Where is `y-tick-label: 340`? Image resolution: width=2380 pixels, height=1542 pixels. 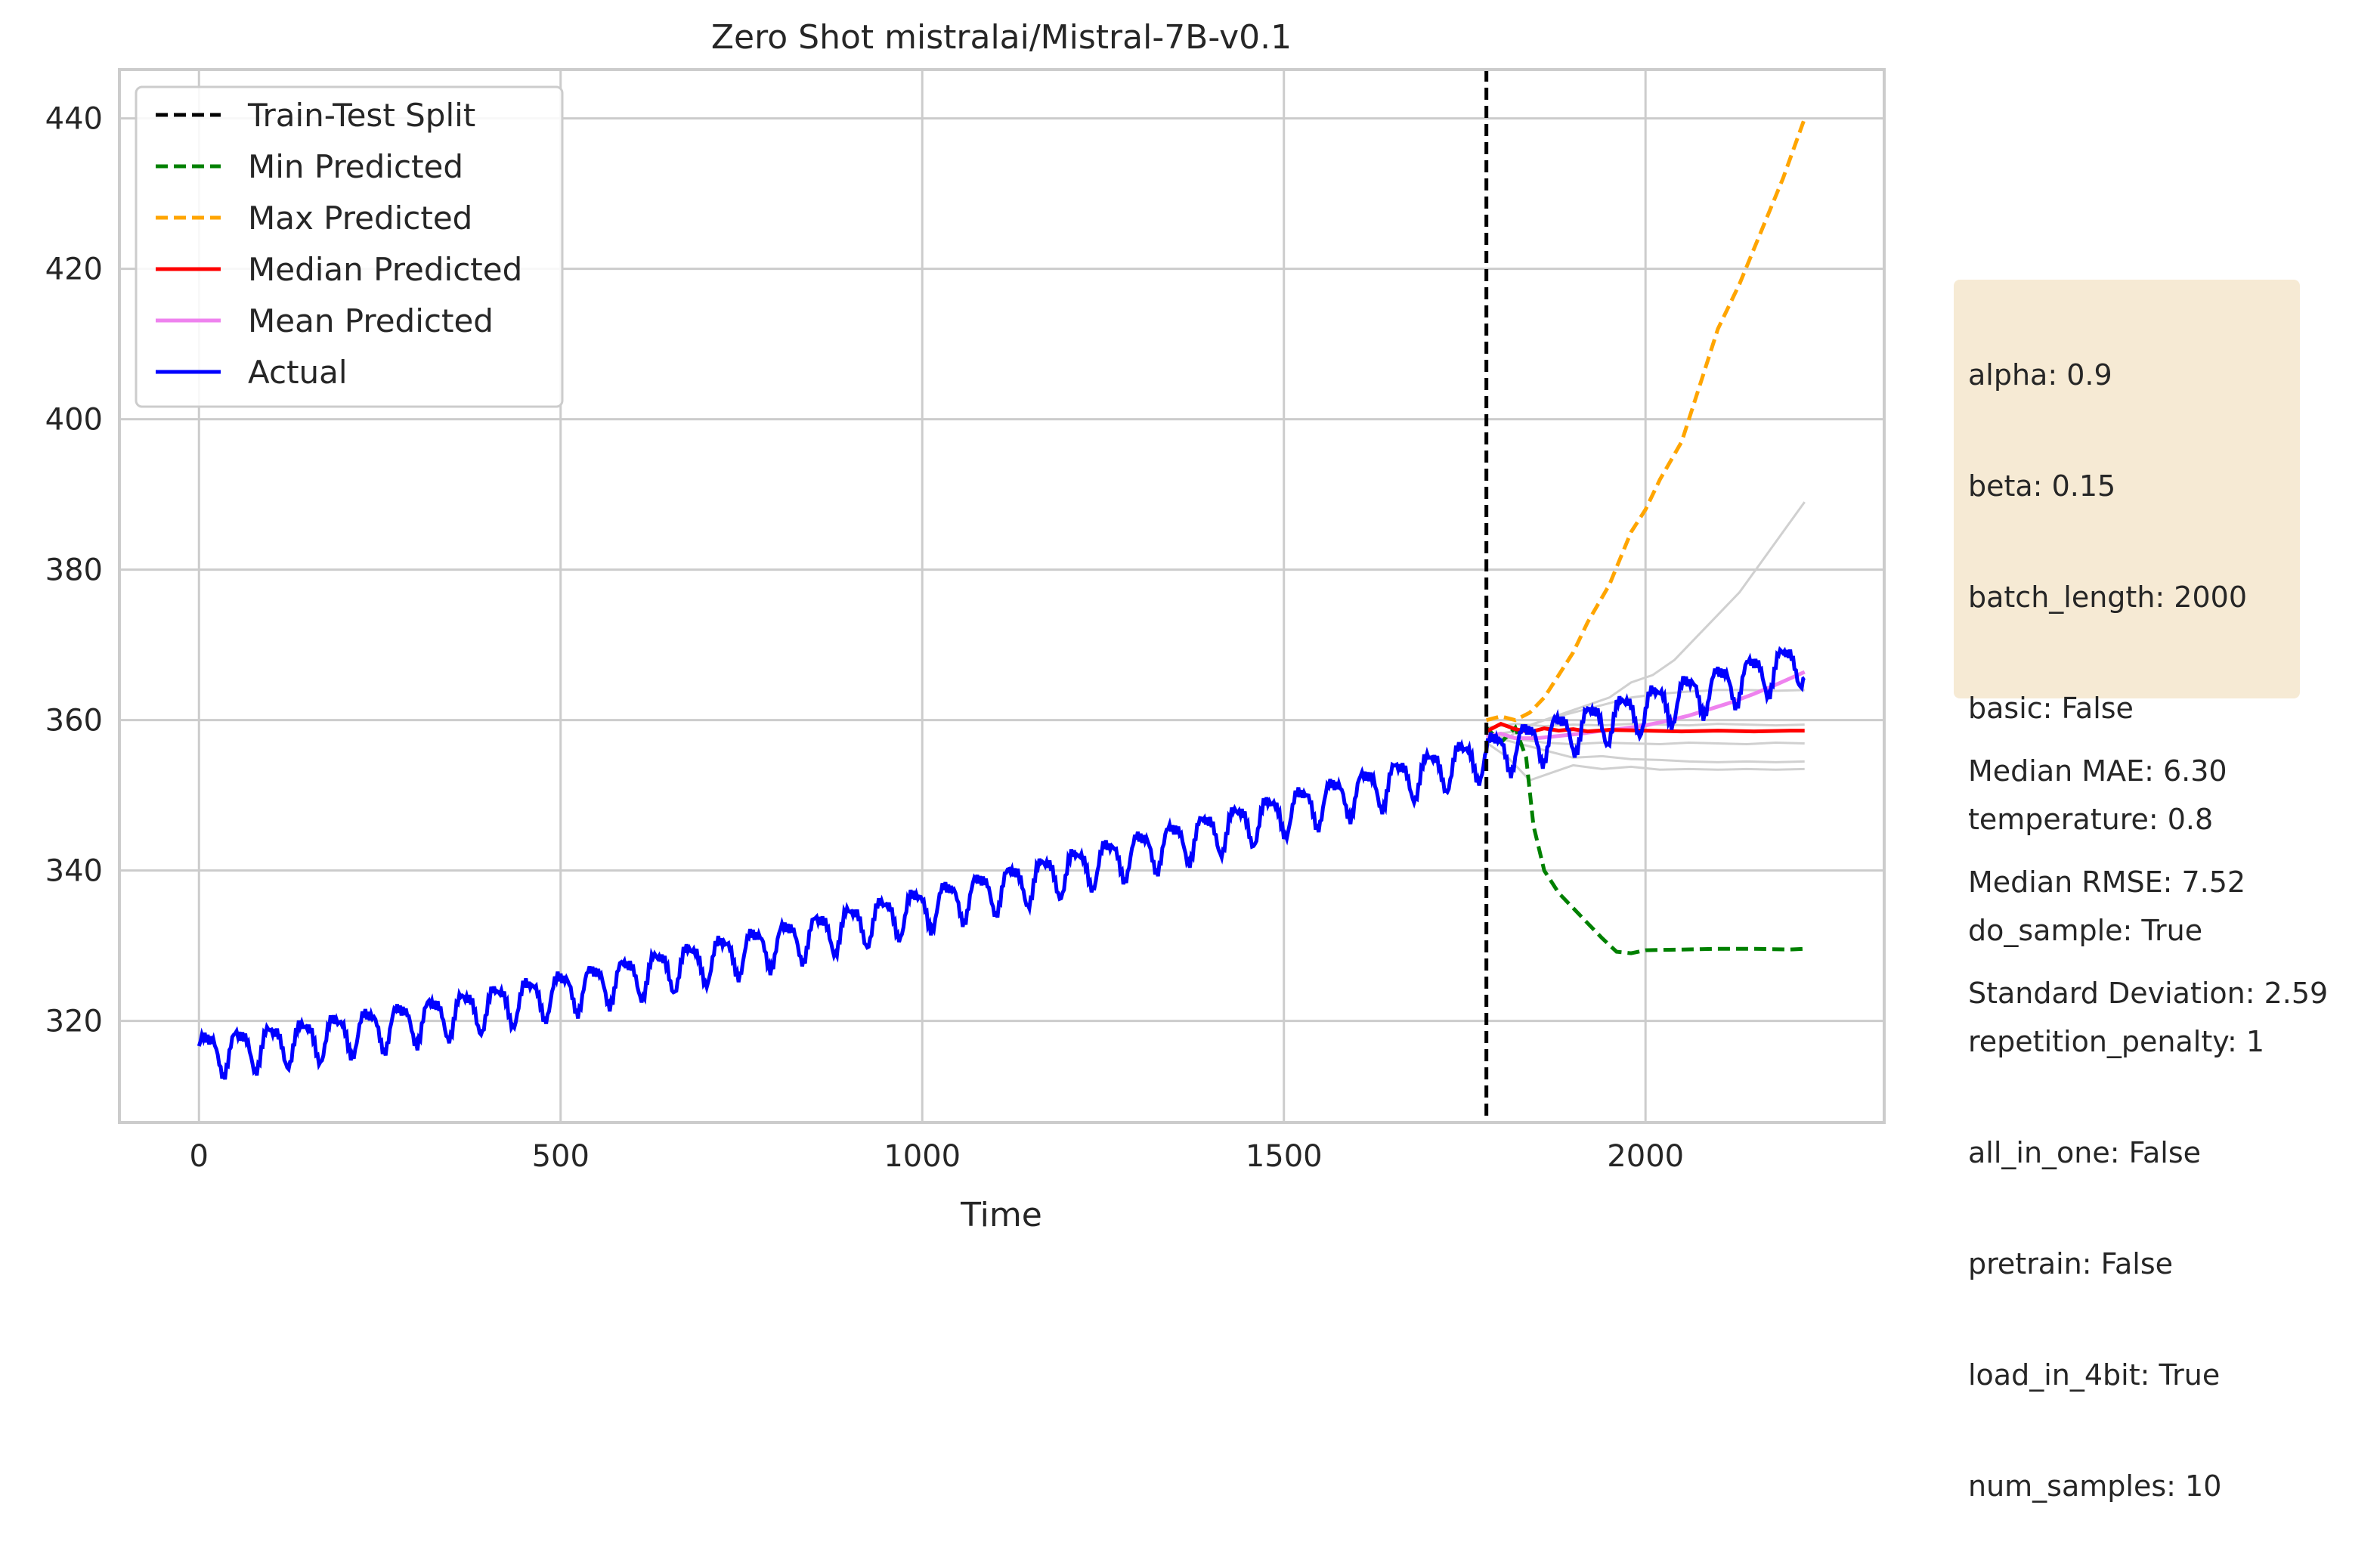
y-tick-label: 340 is located at coordinates (74, 871).